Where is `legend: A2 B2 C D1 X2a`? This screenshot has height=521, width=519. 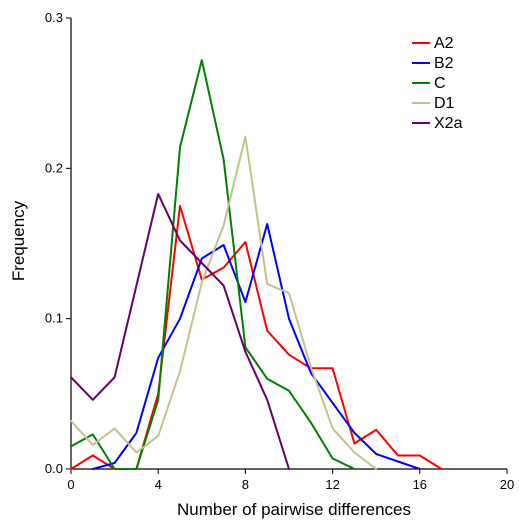
legend: A2 B2 C D1 X2a is located at coordinates (437, 83).